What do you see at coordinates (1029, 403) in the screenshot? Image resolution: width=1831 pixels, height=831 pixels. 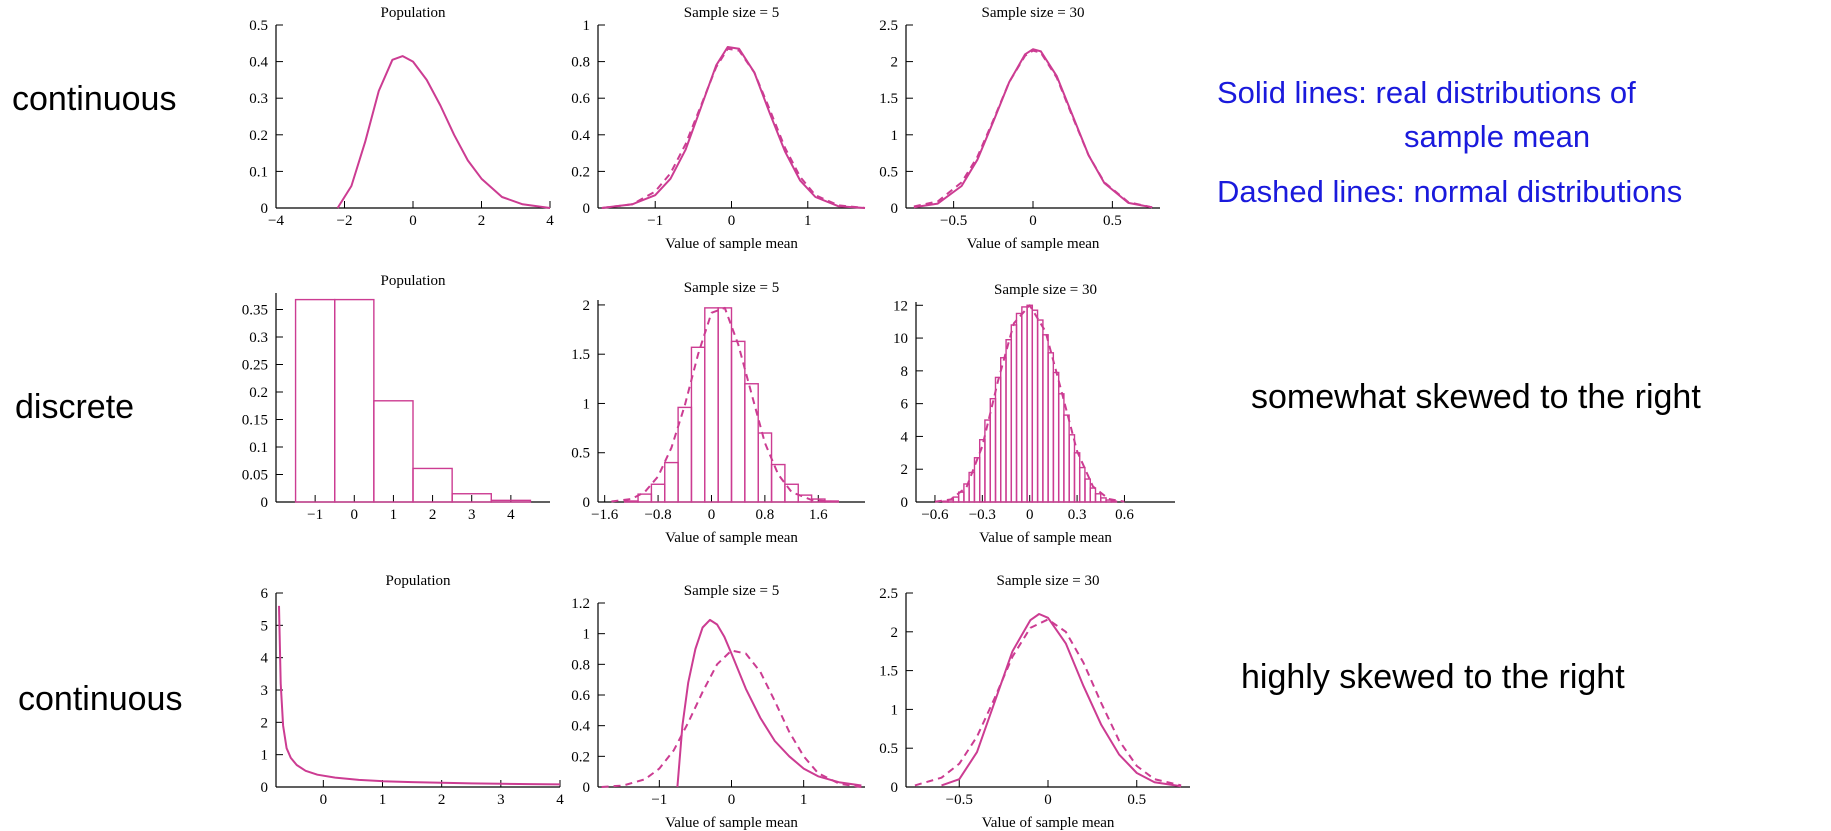 I see `panel6-normal-curve-dashed` at bounding box center [1029, 403].